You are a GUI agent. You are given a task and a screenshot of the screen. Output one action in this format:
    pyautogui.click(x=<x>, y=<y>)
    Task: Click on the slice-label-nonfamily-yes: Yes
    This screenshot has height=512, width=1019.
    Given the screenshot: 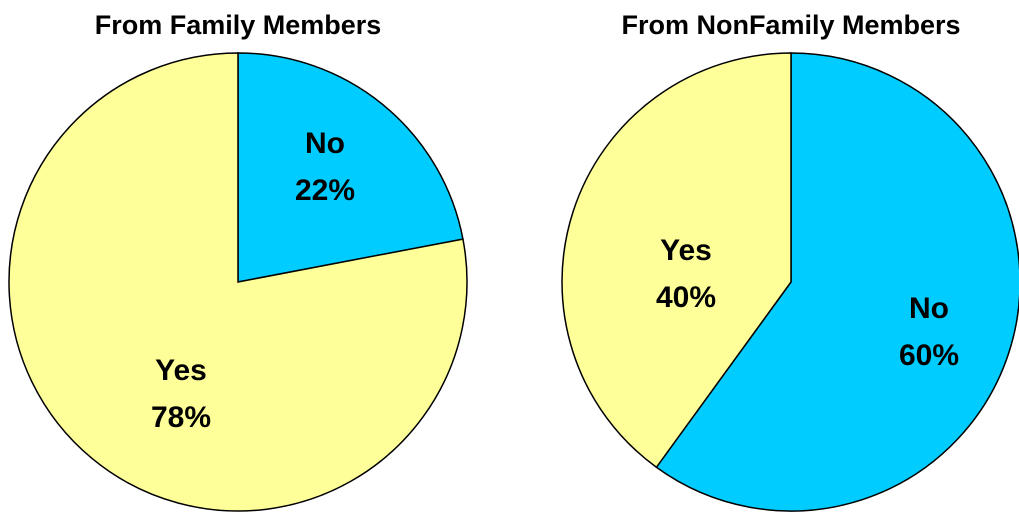 What is the action you would take?
    pyautogui.click(x=686, y=250)
    